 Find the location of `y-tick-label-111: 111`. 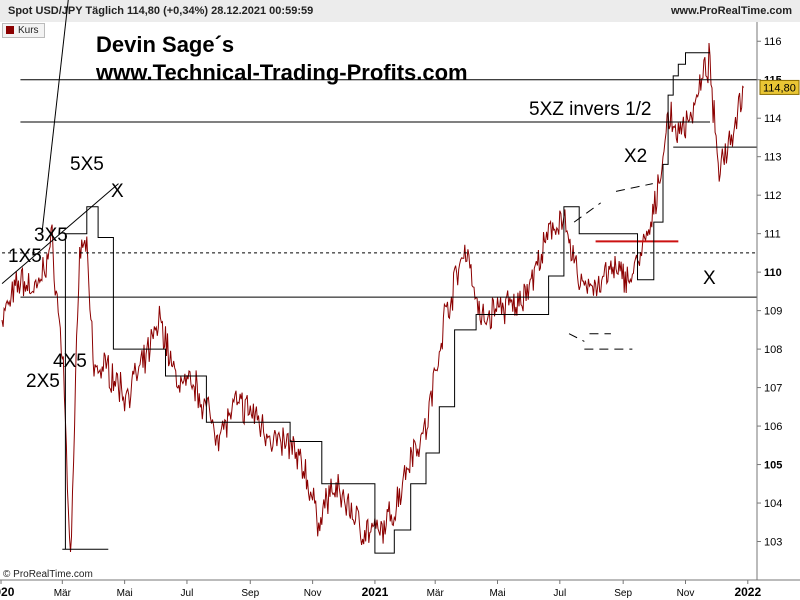

y-tick-label-111: 111 is located at coordinates (772, 235).